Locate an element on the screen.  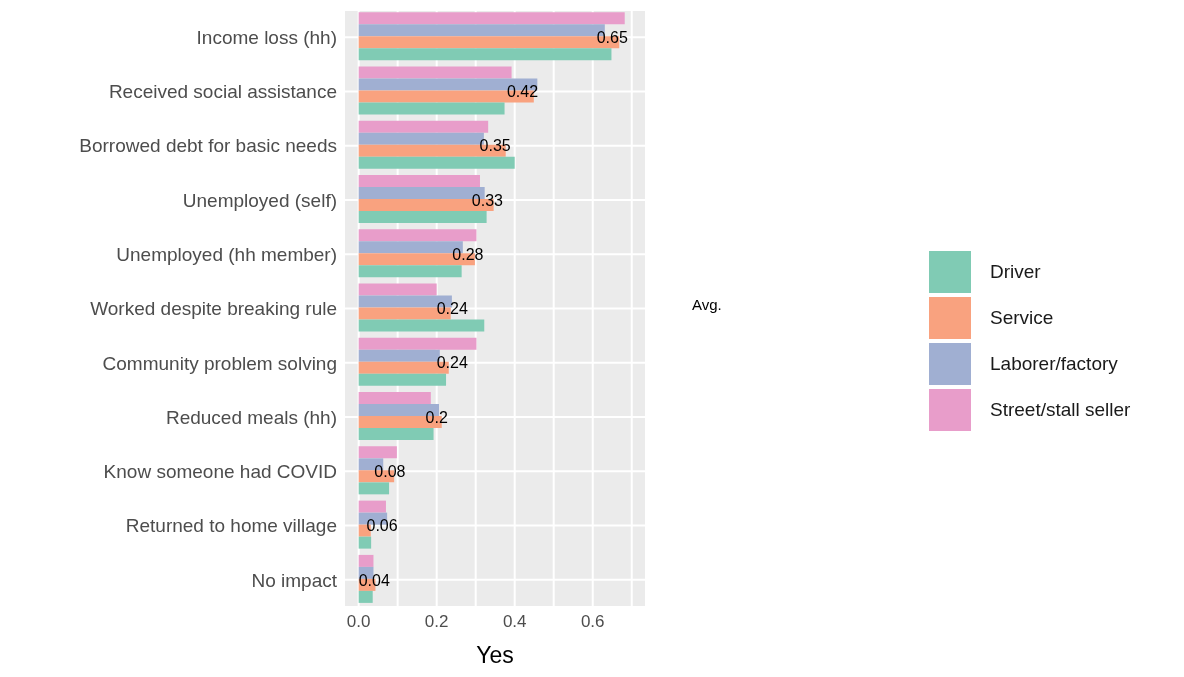
y-tick-label: Know someone had COVID is located at coordinates (220, 472).